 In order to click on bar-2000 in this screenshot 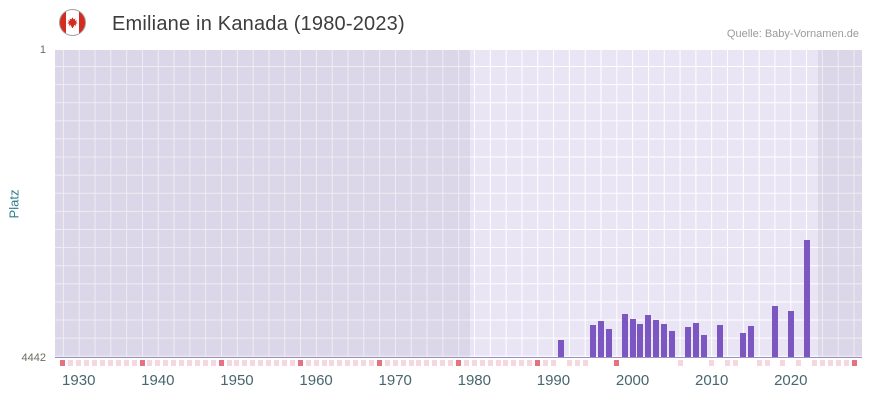, I will do `click(632, 337)`.